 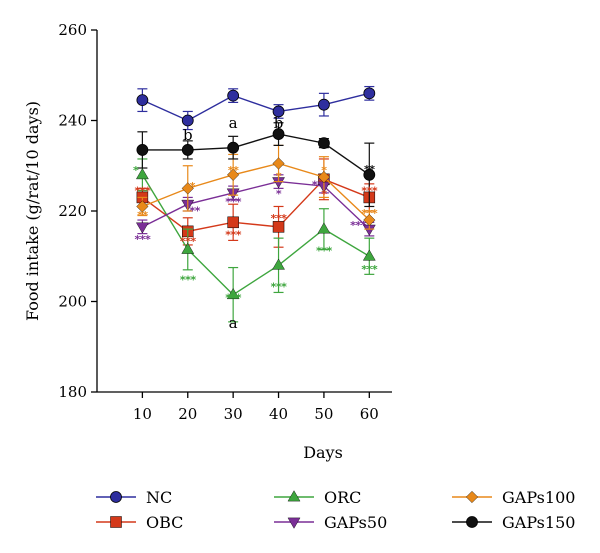 What do you see at coordinates (294, 496) in the screenshot?
I see `legend-marker-orc` at bounding box center [294, 496].